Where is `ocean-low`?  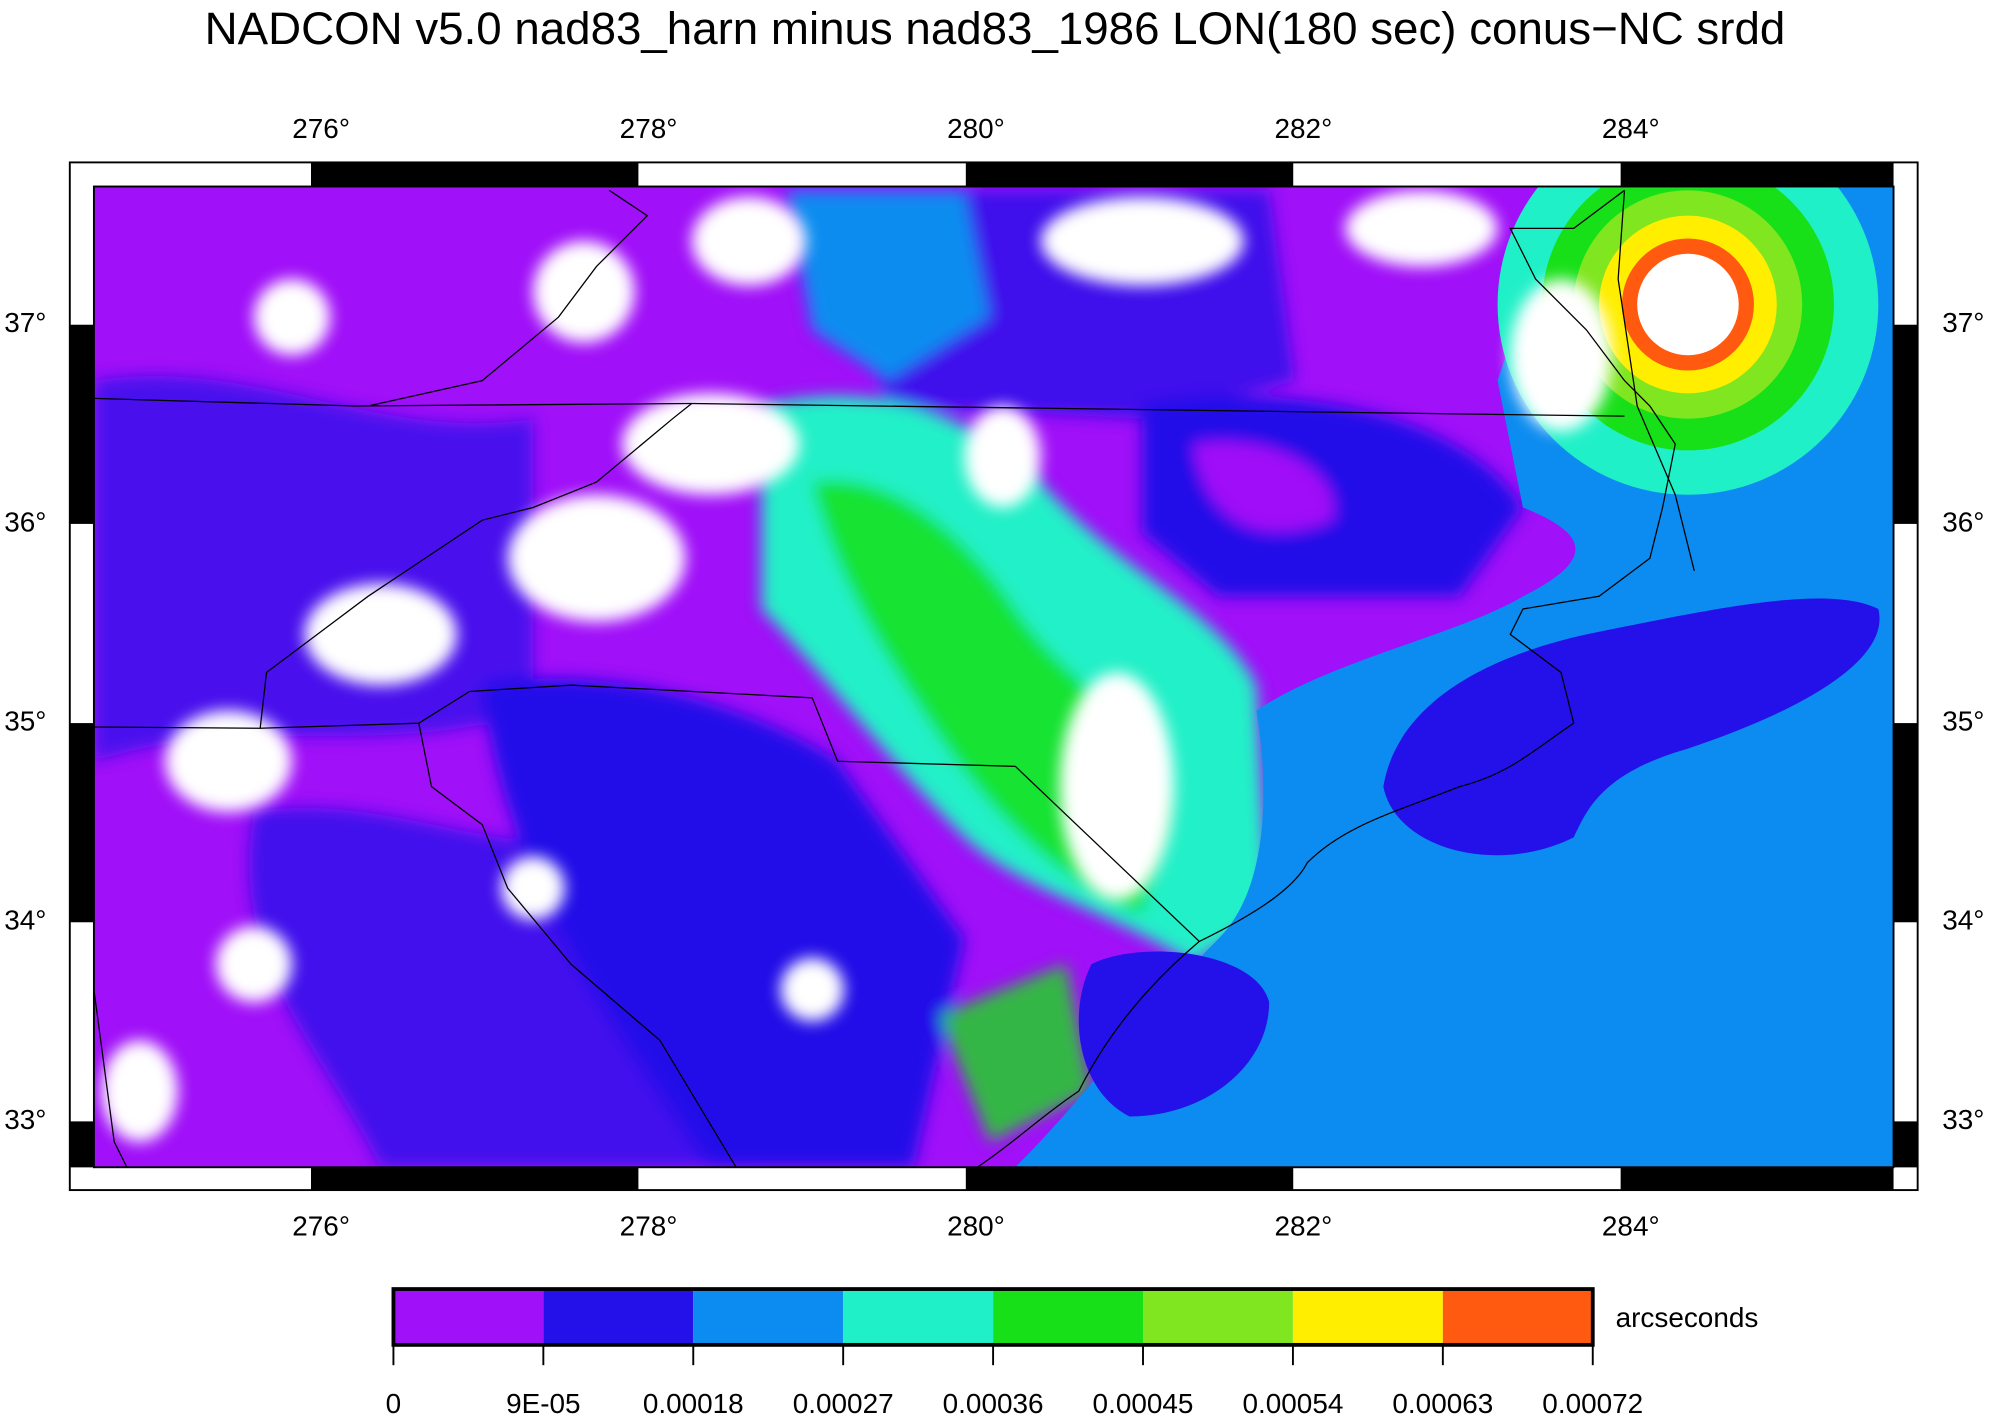
ocean-low is located at coordinates (1631, 727).